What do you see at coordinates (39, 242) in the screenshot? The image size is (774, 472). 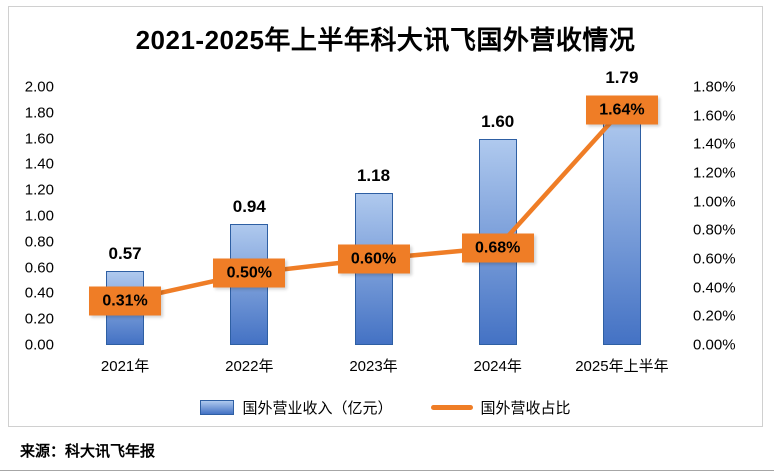 I see `y-axis-left-tick: 0.80` at bounding box center [39, 242].